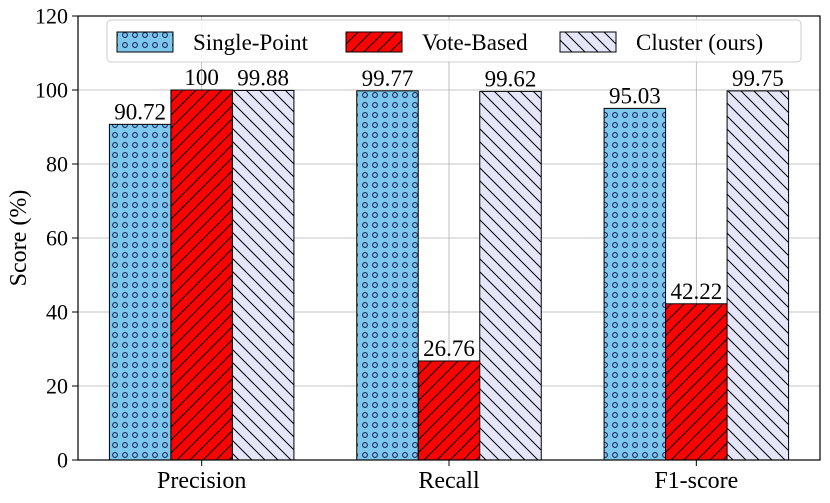 The width and height of the screenshot is (830, 503). I want to click on legend-swatch-cluster-ours, so click(588, 42).